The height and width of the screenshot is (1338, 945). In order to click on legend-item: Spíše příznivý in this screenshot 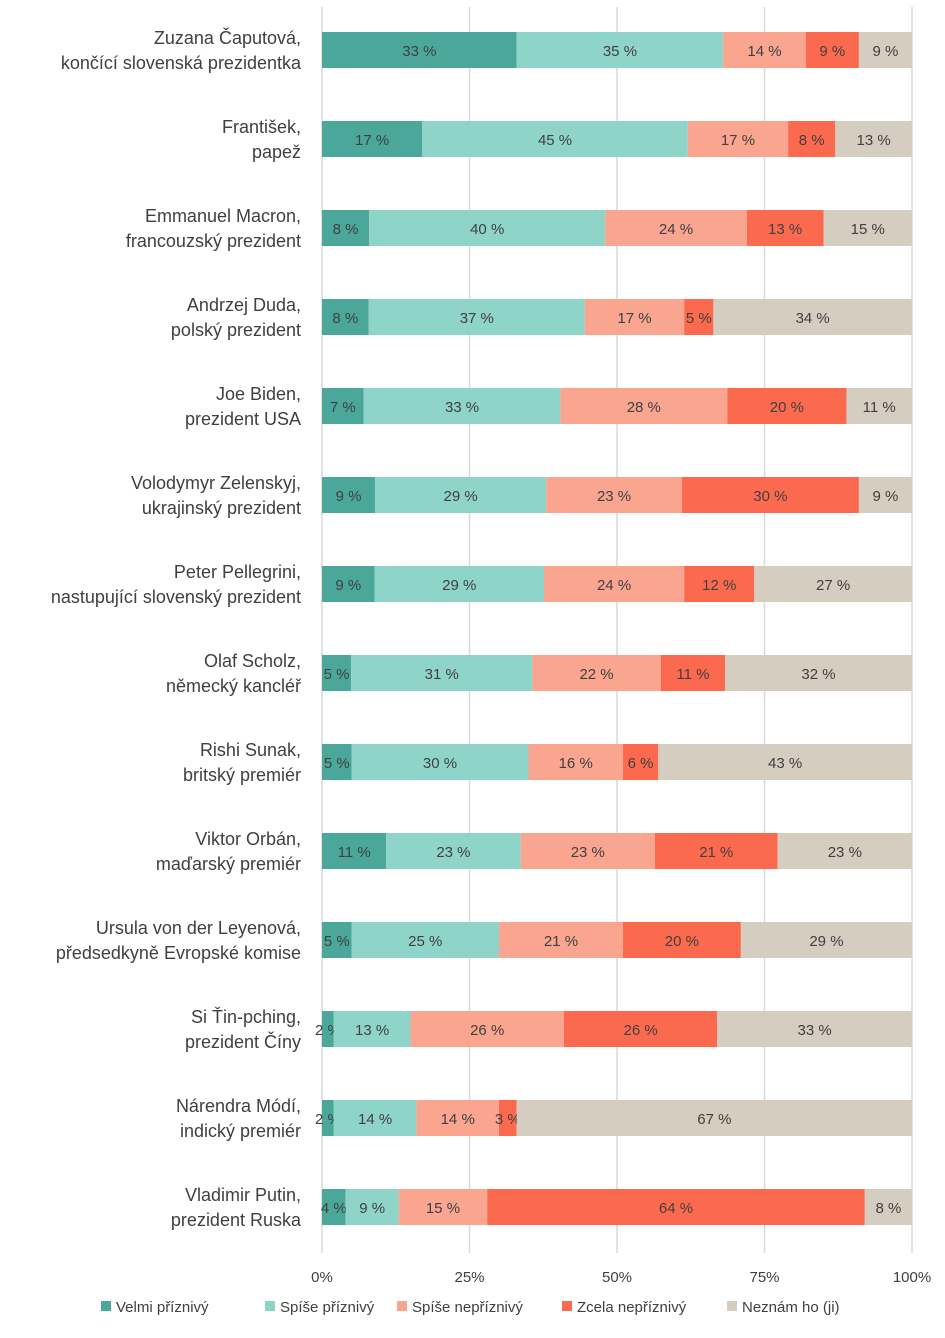, I will do `click(320, 1307)`.